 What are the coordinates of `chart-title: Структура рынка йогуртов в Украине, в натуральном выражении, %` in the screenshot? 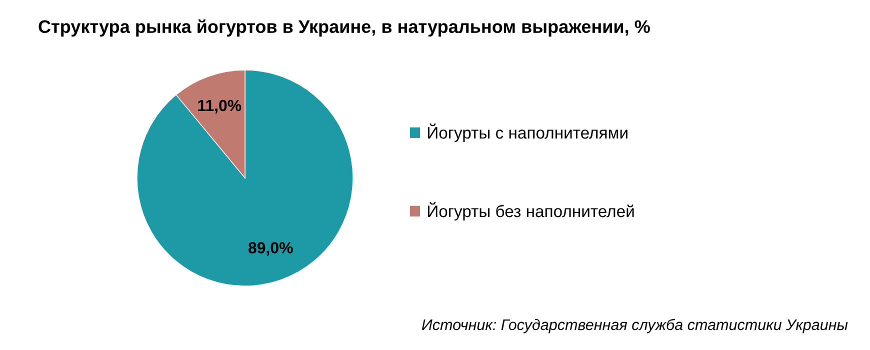 It's located at (344, 28).